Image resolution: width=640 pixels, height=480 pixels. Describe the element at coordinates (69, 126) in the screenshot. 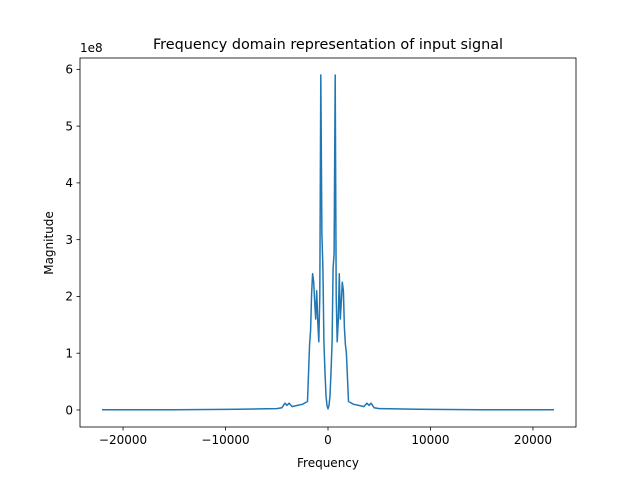

I see `y-tick-label: 5` at that location.